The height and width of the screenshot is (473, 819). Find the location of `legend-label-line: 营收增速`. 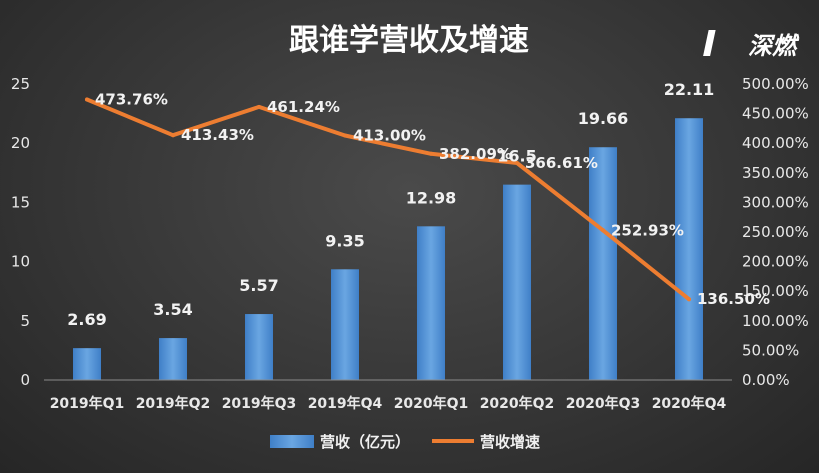

legend-label-line: 营收增速 is located at coordinates (510, 442).